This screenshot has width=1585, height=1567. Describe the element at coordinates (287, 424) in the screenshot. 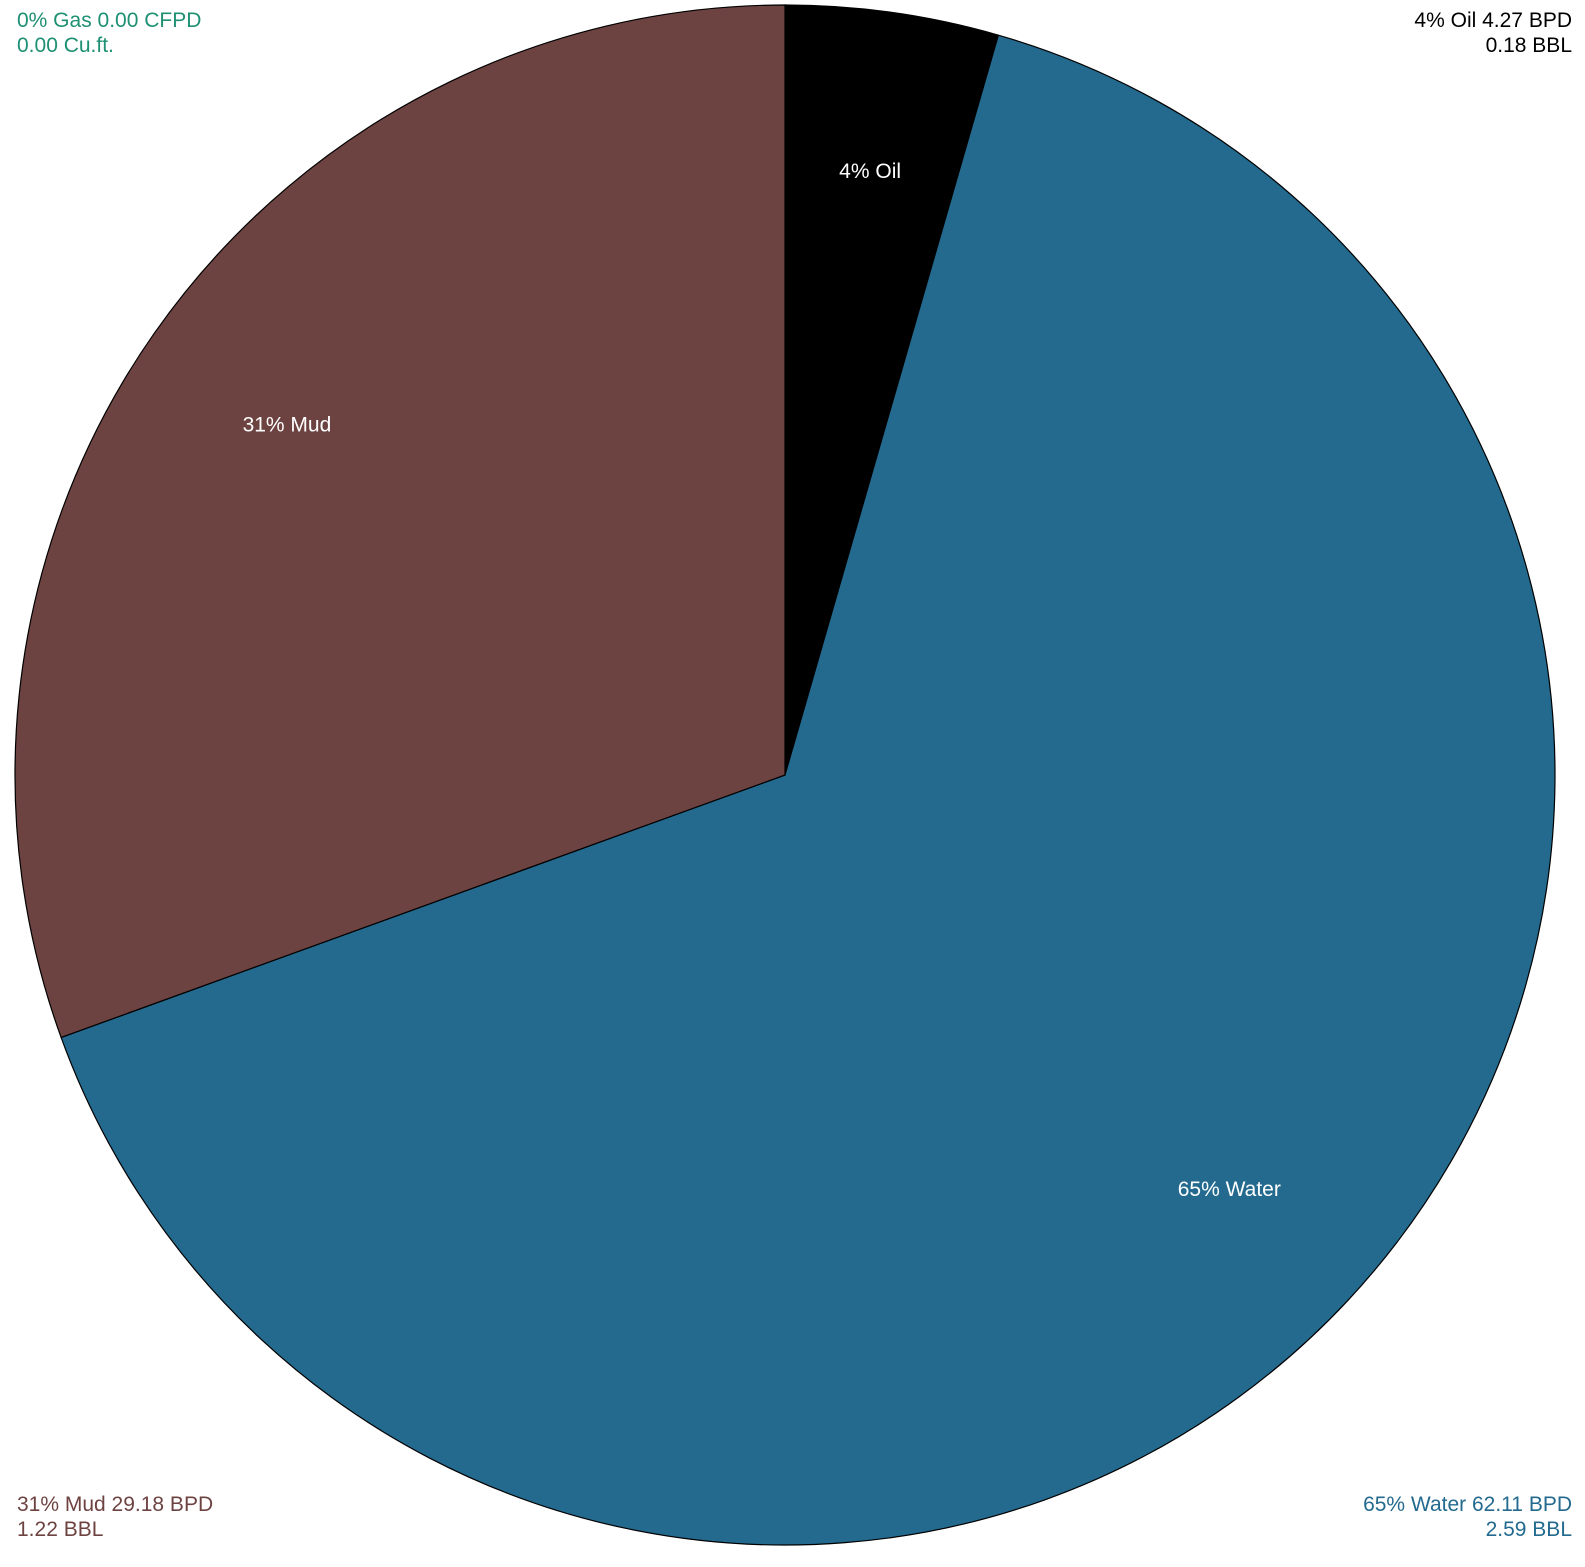

I see `pie-slice-label-mud: 31% Mud` at that location.